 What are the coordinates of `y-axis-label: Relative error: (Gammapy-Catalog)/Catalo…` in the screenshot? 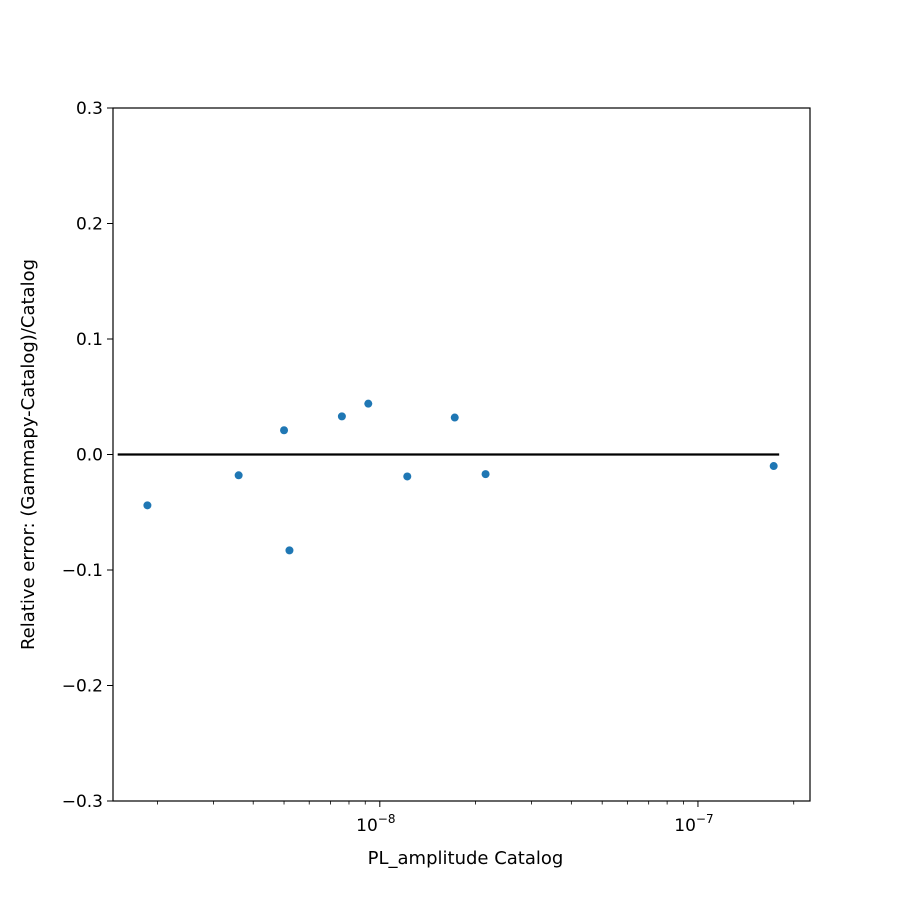 It's located at (28, 454).